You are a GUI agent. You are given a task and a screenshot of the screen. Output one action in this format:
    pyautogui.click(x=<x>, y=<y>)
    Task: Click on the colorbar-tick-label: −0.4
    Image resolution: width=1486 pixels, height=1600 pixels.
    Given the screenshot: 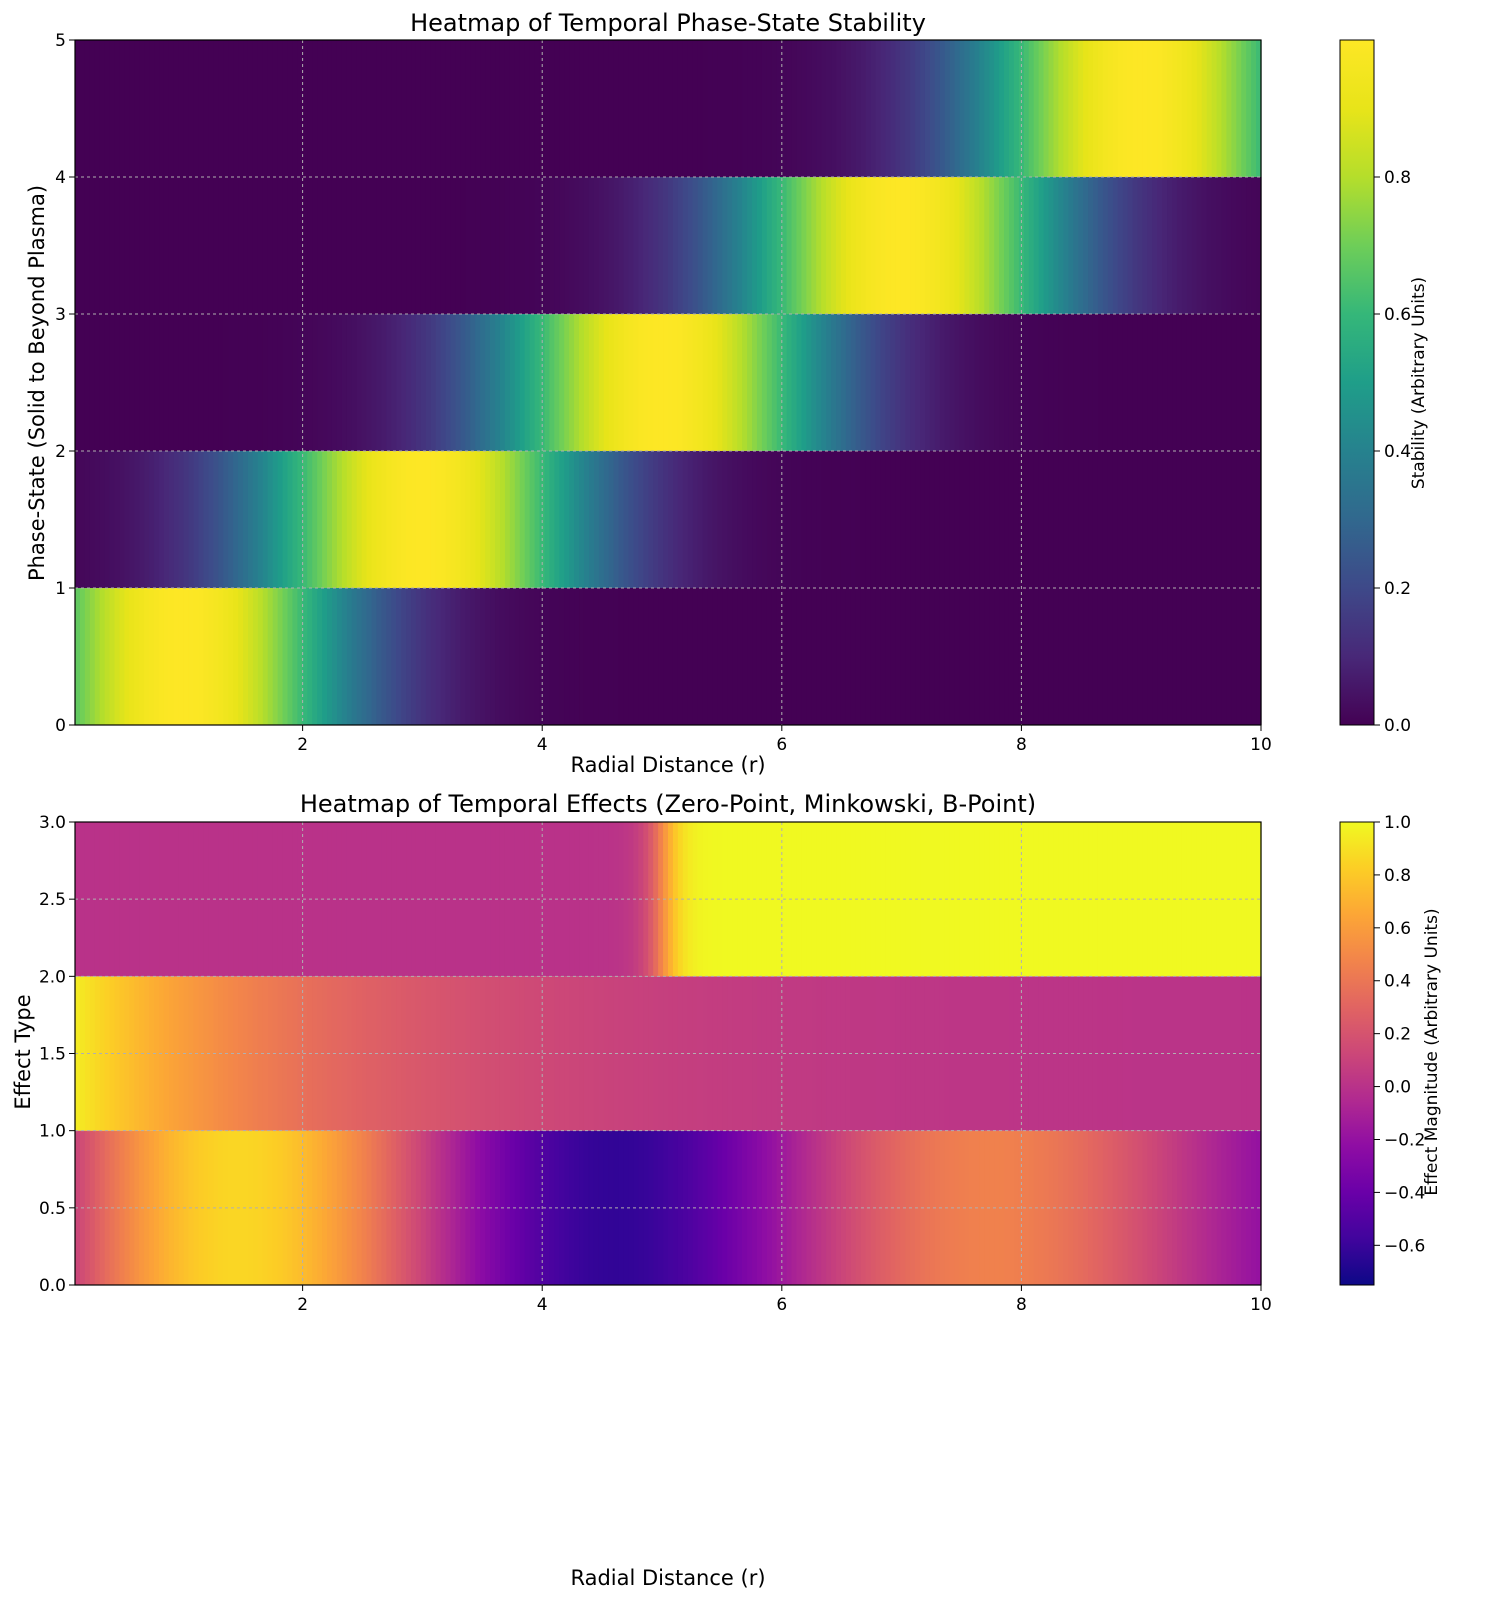 What is the action you would take?
    pyautogui.click(x=1404, y=1193)
    